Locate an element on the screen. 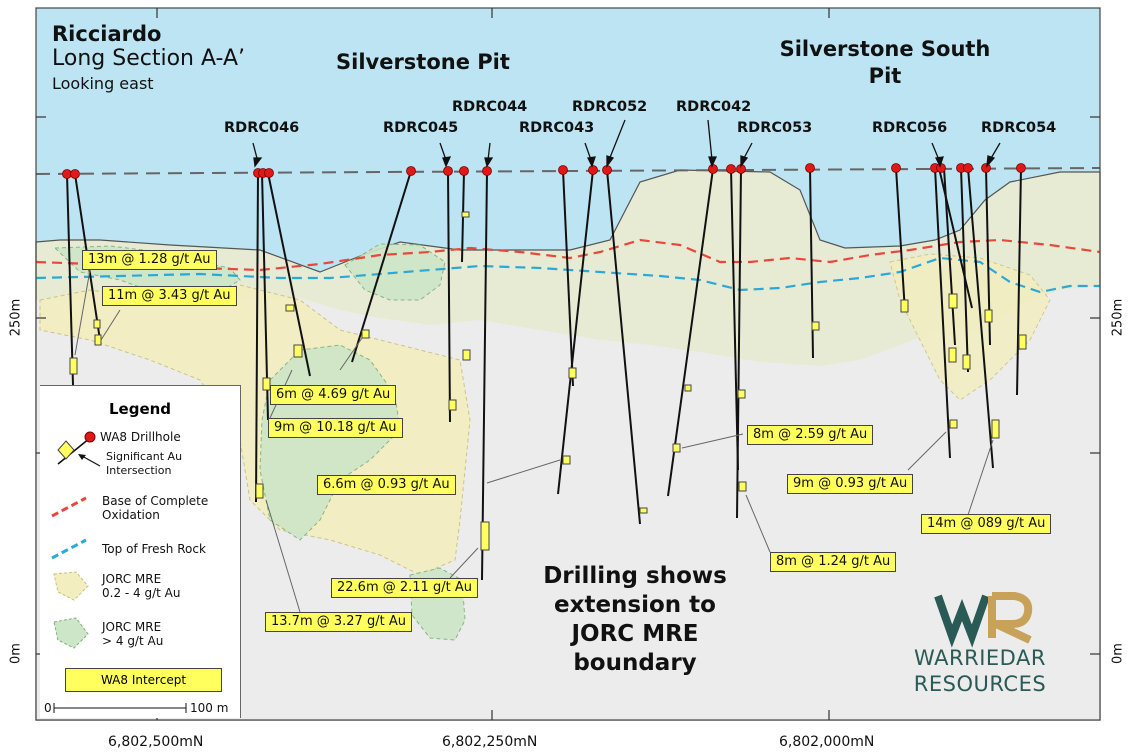 The height and width of the screenshot is (756, 1128). intercept-label: 13.7m @ 3.27 g/t Au is located at coordinates (338, 622).